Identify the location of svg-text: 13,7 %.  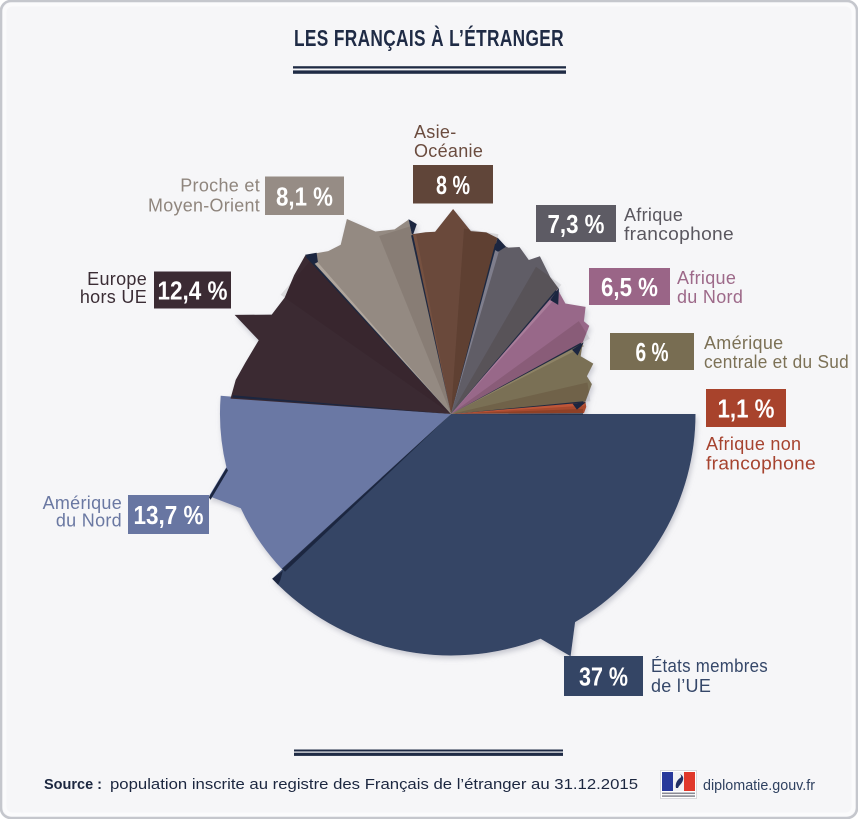
(169, 515).